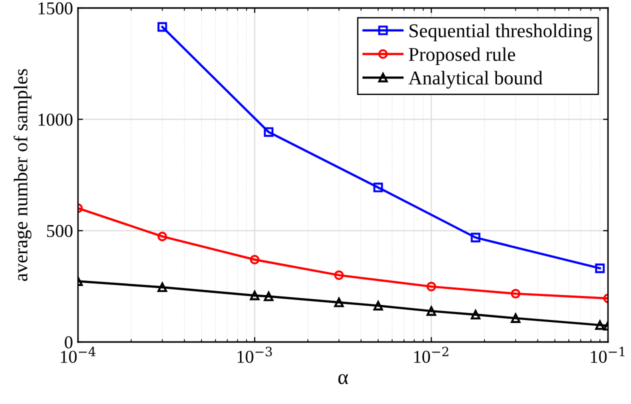 This screenshot has width=631, height=404. I want to click on x-axis-title: α, so click(343, 379).